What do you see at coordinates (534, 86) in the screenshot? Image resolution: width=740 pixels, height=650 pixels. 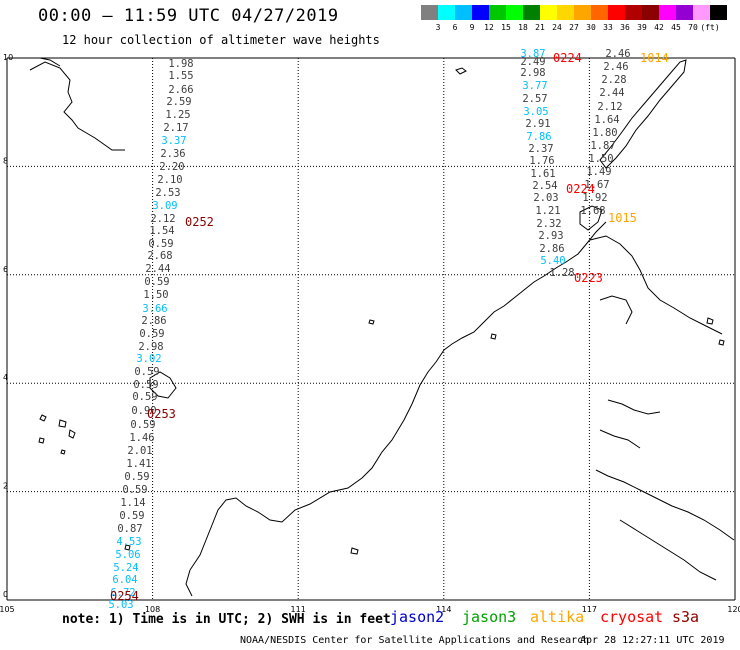 I see `wave-height-value: 3.77` at bounding box center [534, 86].